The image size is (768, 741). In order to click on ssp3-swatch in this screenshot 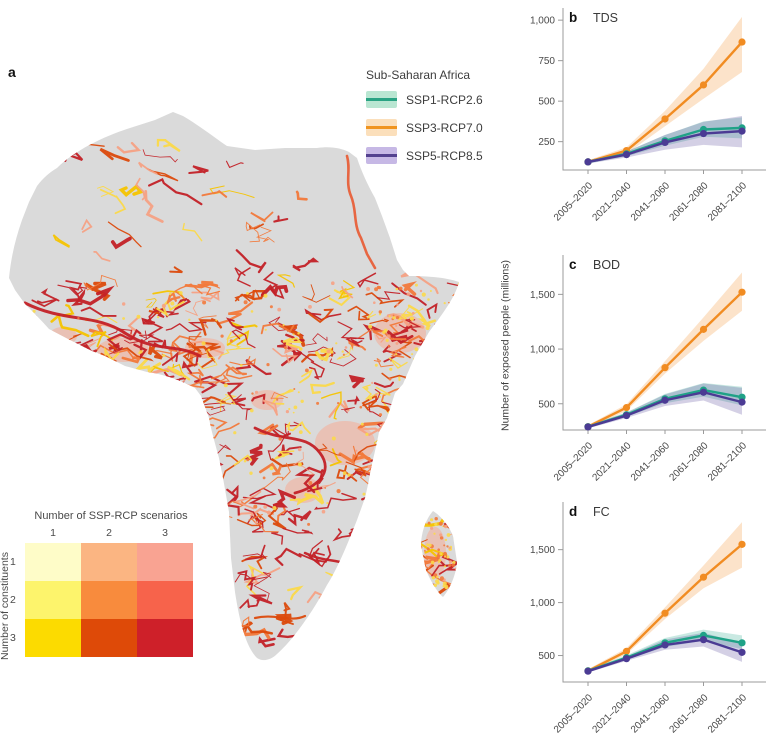, I will do `click(381, 127)`.